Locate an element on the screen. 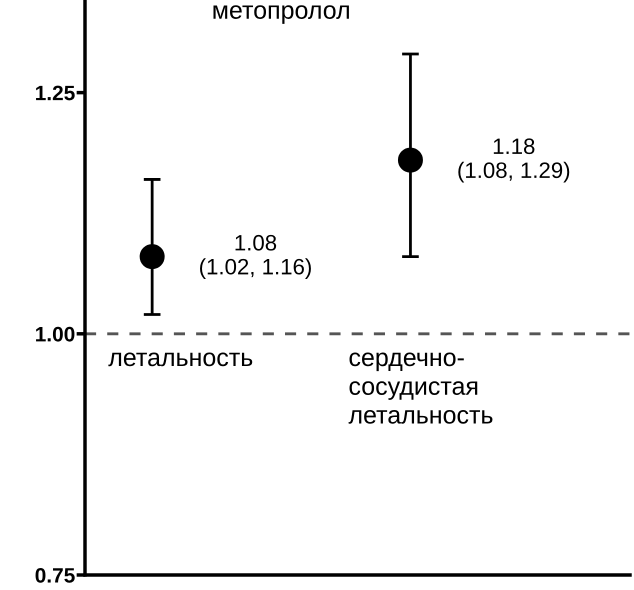 The image size is (634, 590). x-tick-label: сердечно- сосудистая летальность is located at coordinates (420, 388).